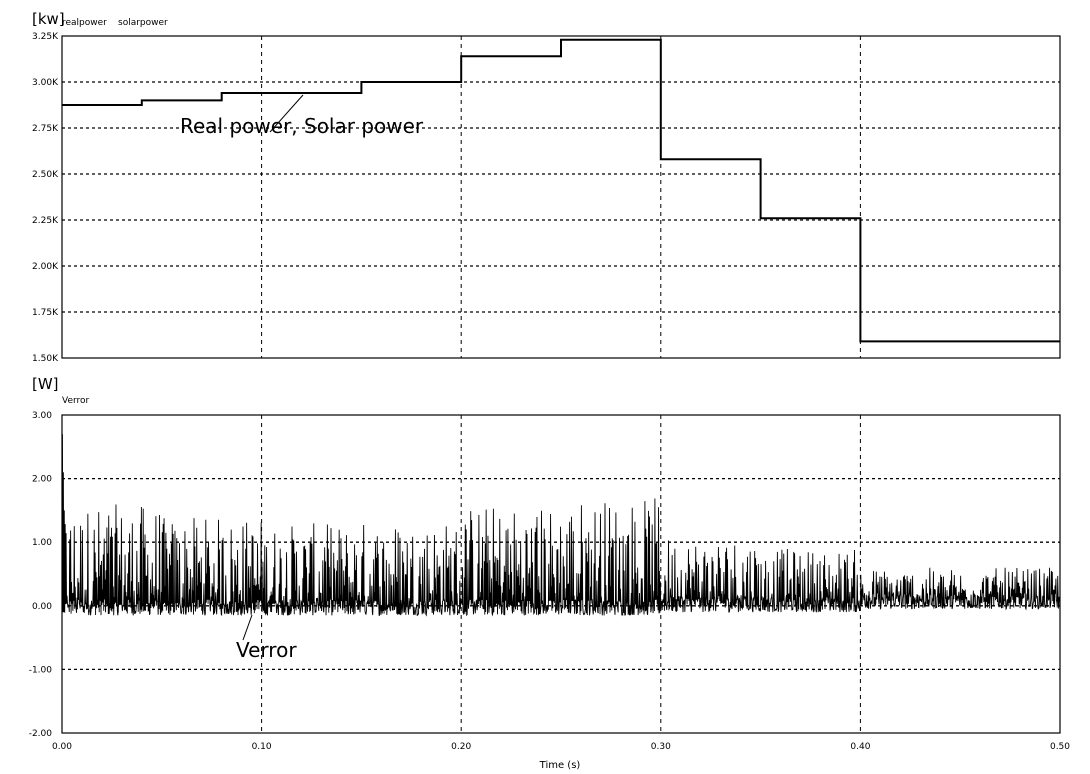 This screenshot has height=774, width=1090. What do you see at coordinates (42, 607) in the screenshot?
I see `bottom-y-tick-label: 0.00` at bounding box center [42, 607].